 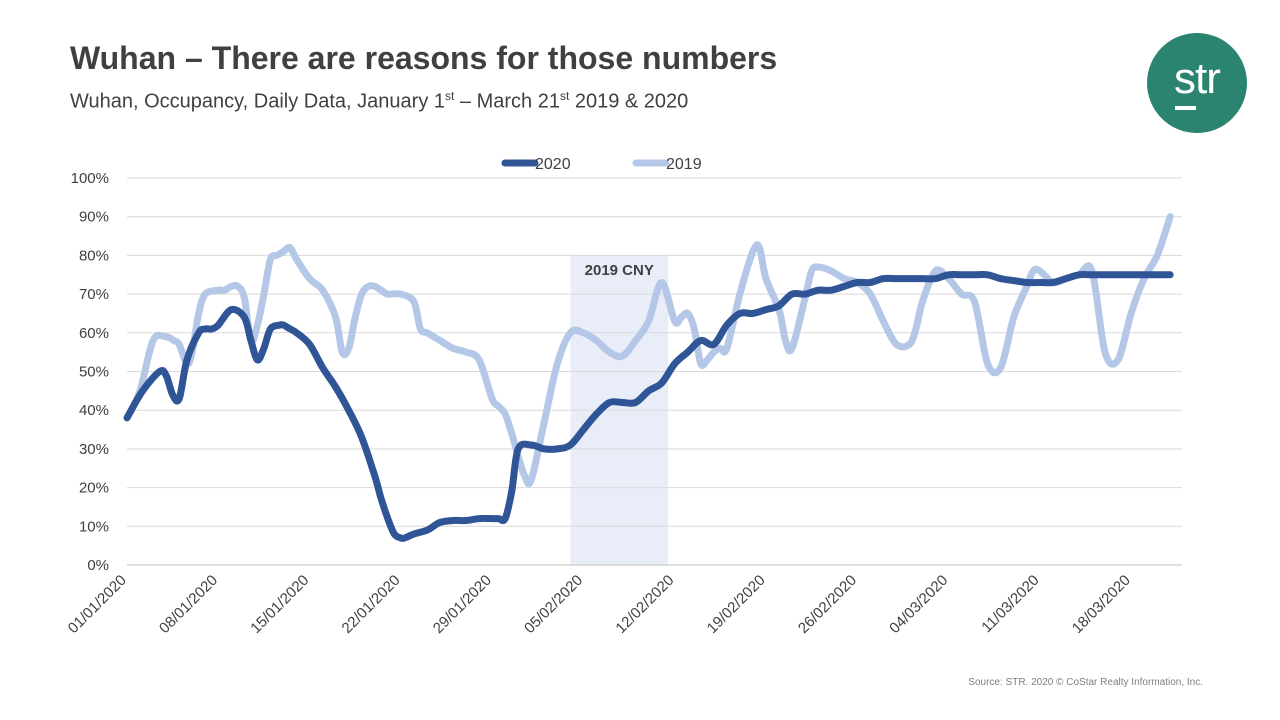 I want to click on y-tick-label: 100%, so click(x=90, y=178).